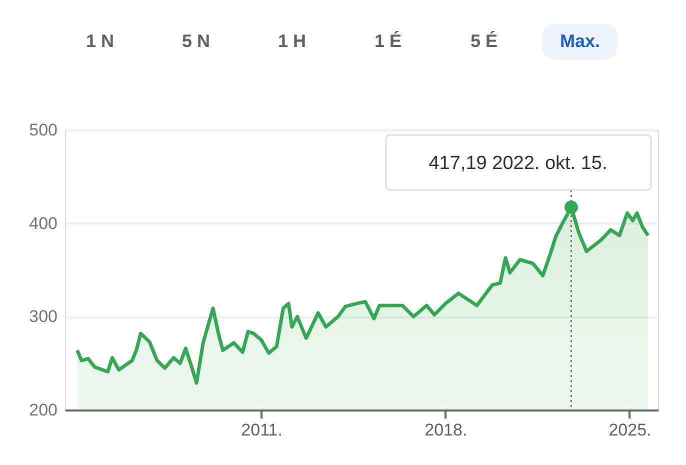 This screenshot has height=465, width=686. What do you see at coordinates (518, 163) in the screenshot?
I see `annotation: 417,19 2022. okt. 15.` at bounding box center [518, 163].